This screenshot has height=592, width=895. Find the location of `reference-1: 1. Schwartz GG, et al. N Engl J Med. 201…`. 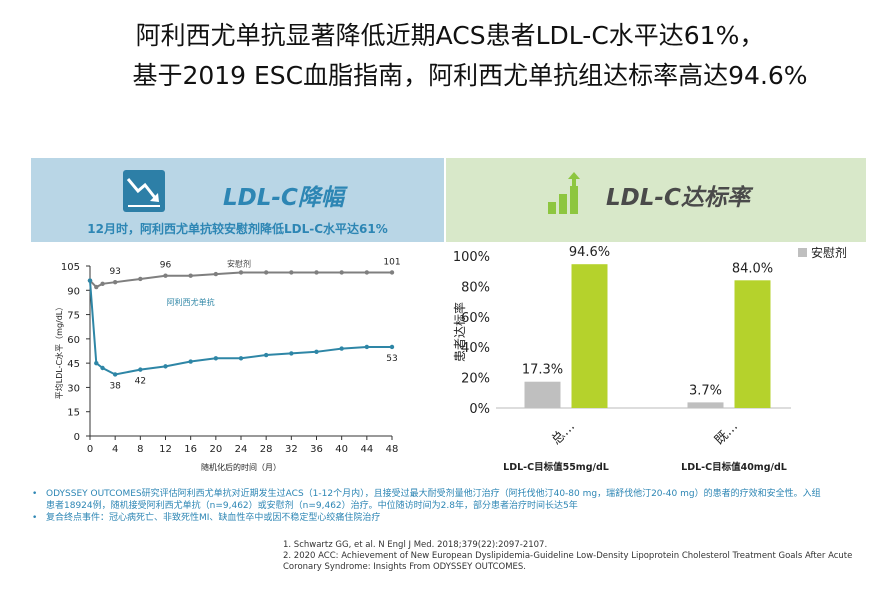

reference-1: 1. Schwartz GG, et al. N Engl J Med. 201… is located at coordinates (415, 545).